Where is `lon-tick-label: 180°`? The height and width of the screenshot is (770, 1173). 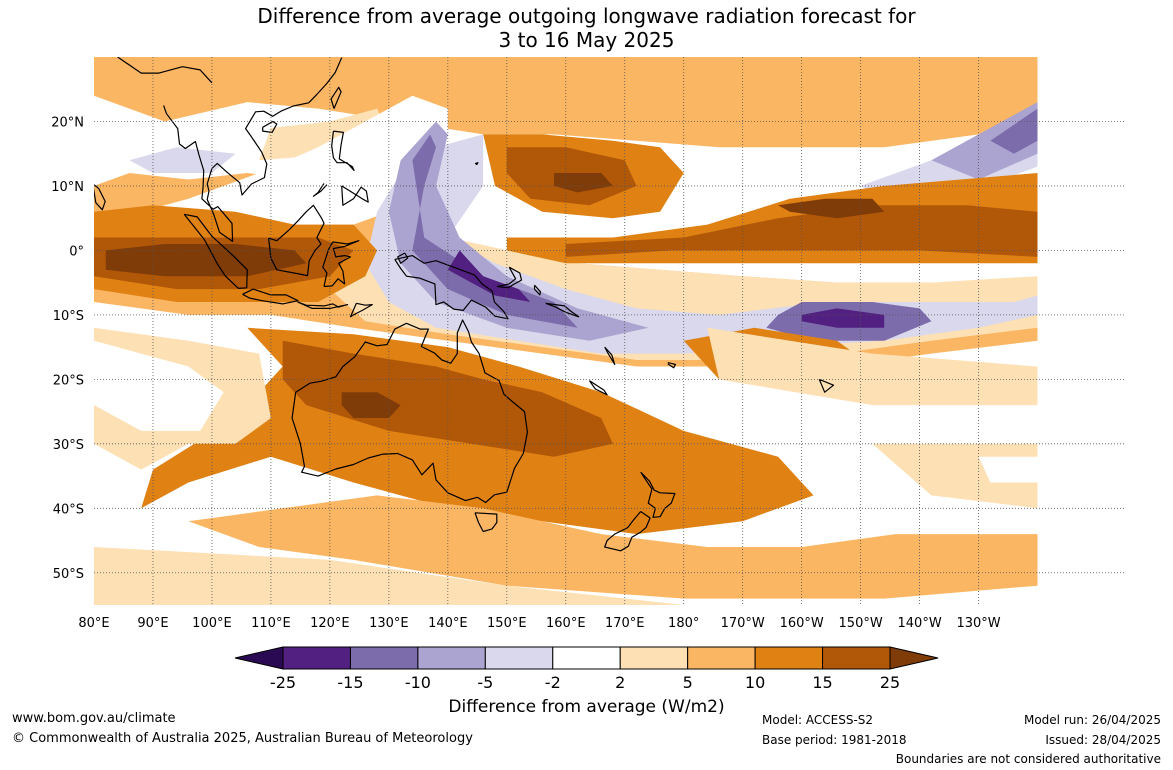 lon-tick-label: 180° is located at coordinates (683, 623).